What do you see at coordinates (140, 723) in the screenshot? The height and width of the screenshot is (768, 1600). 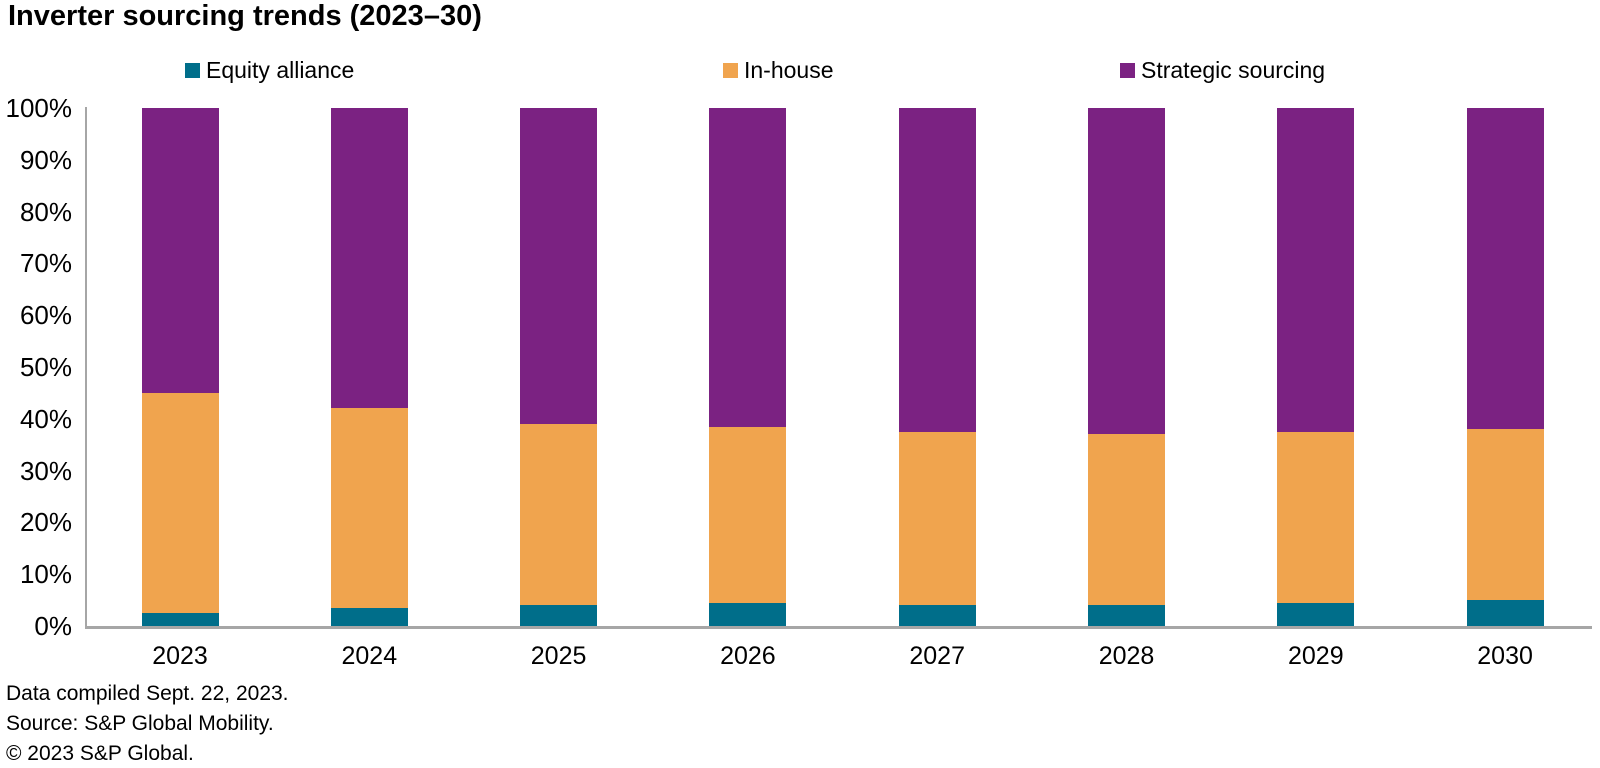 I see `footnote-source: Source: S&P Global Mobility.` at bounding box center [140, 723].